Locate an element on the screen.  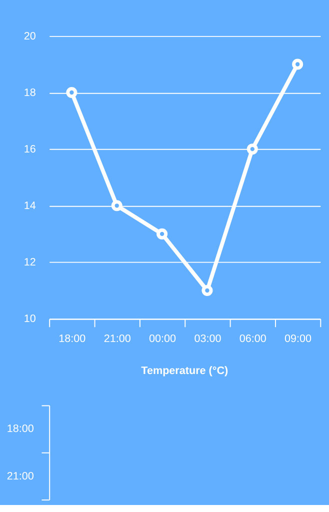
x-tick-label: 06:00 is located at coordinates (252, 338).